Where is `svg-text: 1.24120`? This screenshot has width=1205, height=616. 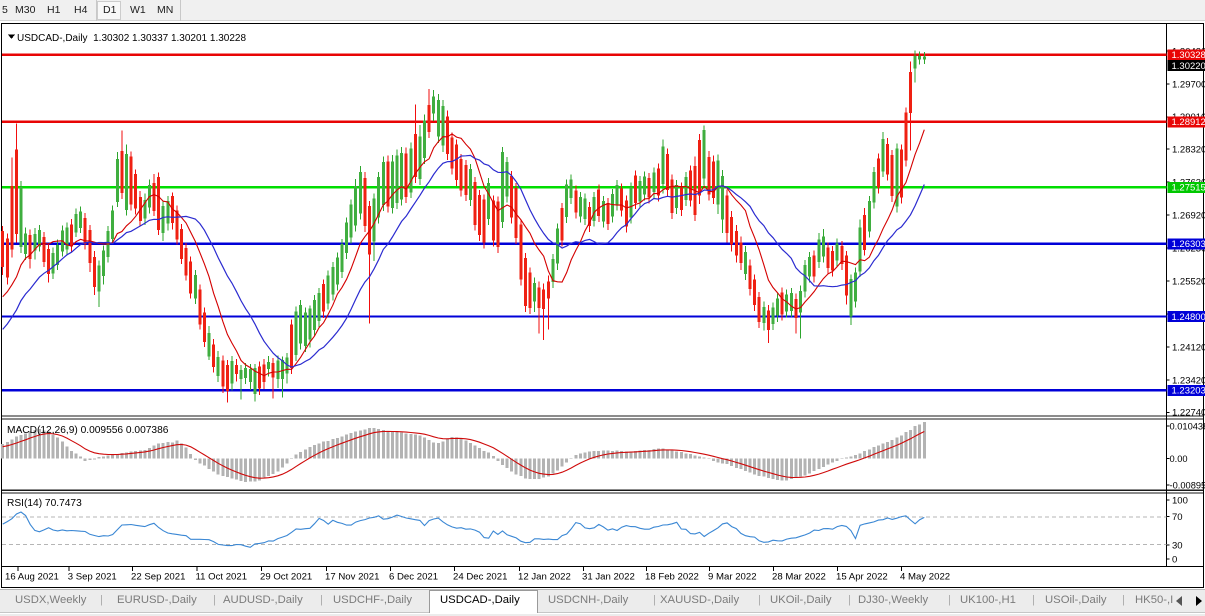
svg-text: 1.24120 is located at coordinates (1188, 348).